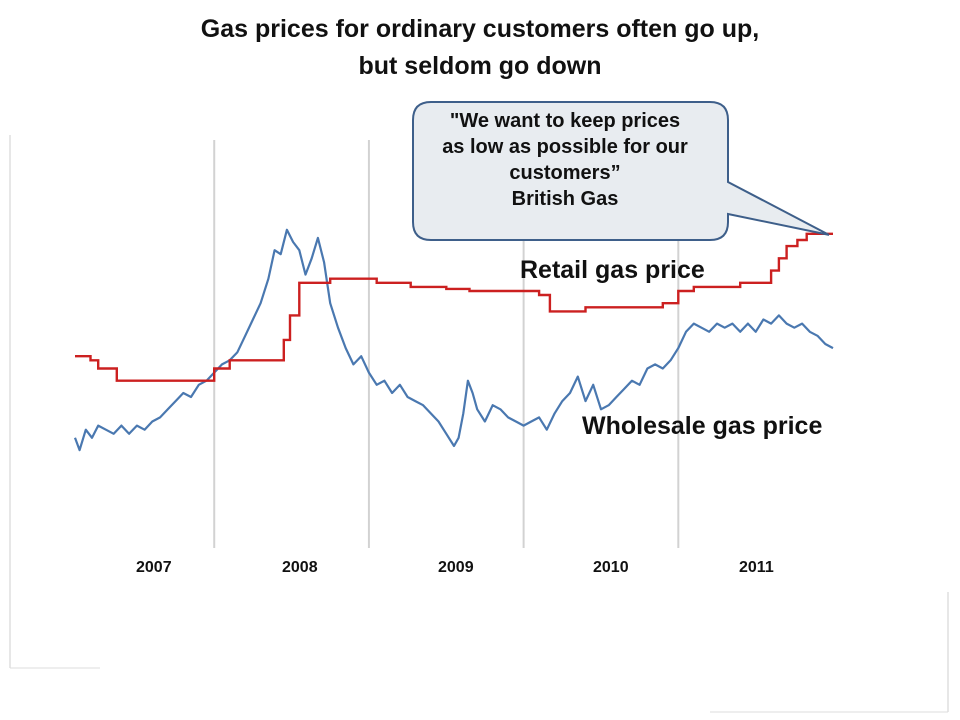  What do you see at coordinates (300, 567) in the screenshot?
I see `x-tick-label-2008: 2008` at bounding box center [300, 567].